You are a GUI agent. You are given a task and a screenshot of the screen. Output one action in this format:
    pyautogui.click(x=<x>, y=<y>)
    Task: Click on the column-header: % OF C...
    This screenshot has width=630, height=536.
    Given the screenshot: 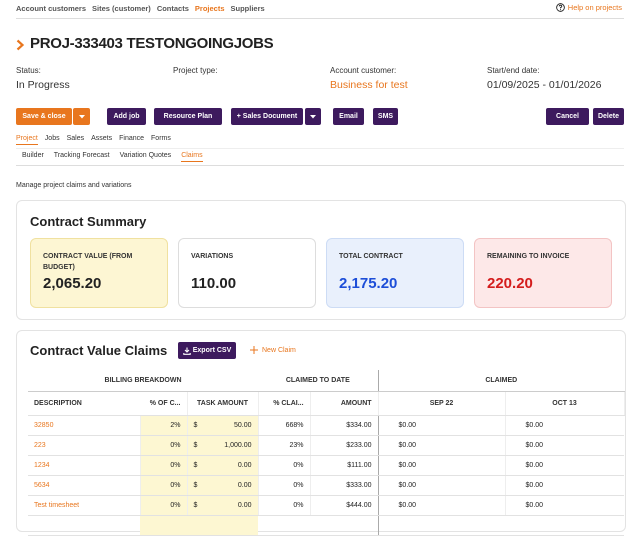 What is the action you would take?
    pyautogui.click(x=164, y=403)
    